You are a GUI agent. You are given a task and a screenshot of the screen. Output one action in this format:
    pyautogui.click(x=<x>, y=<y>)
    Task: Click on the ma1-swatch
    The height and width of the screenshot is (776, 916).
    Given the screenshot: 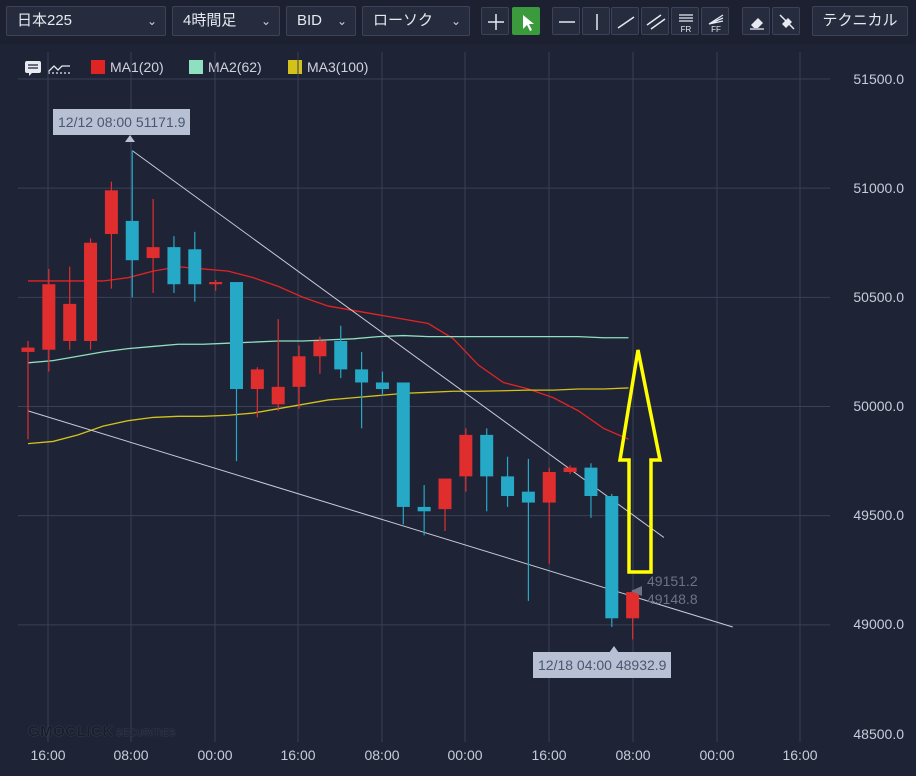 What is the action you would take?
    pyautogui.click(x=98, y=67)
    